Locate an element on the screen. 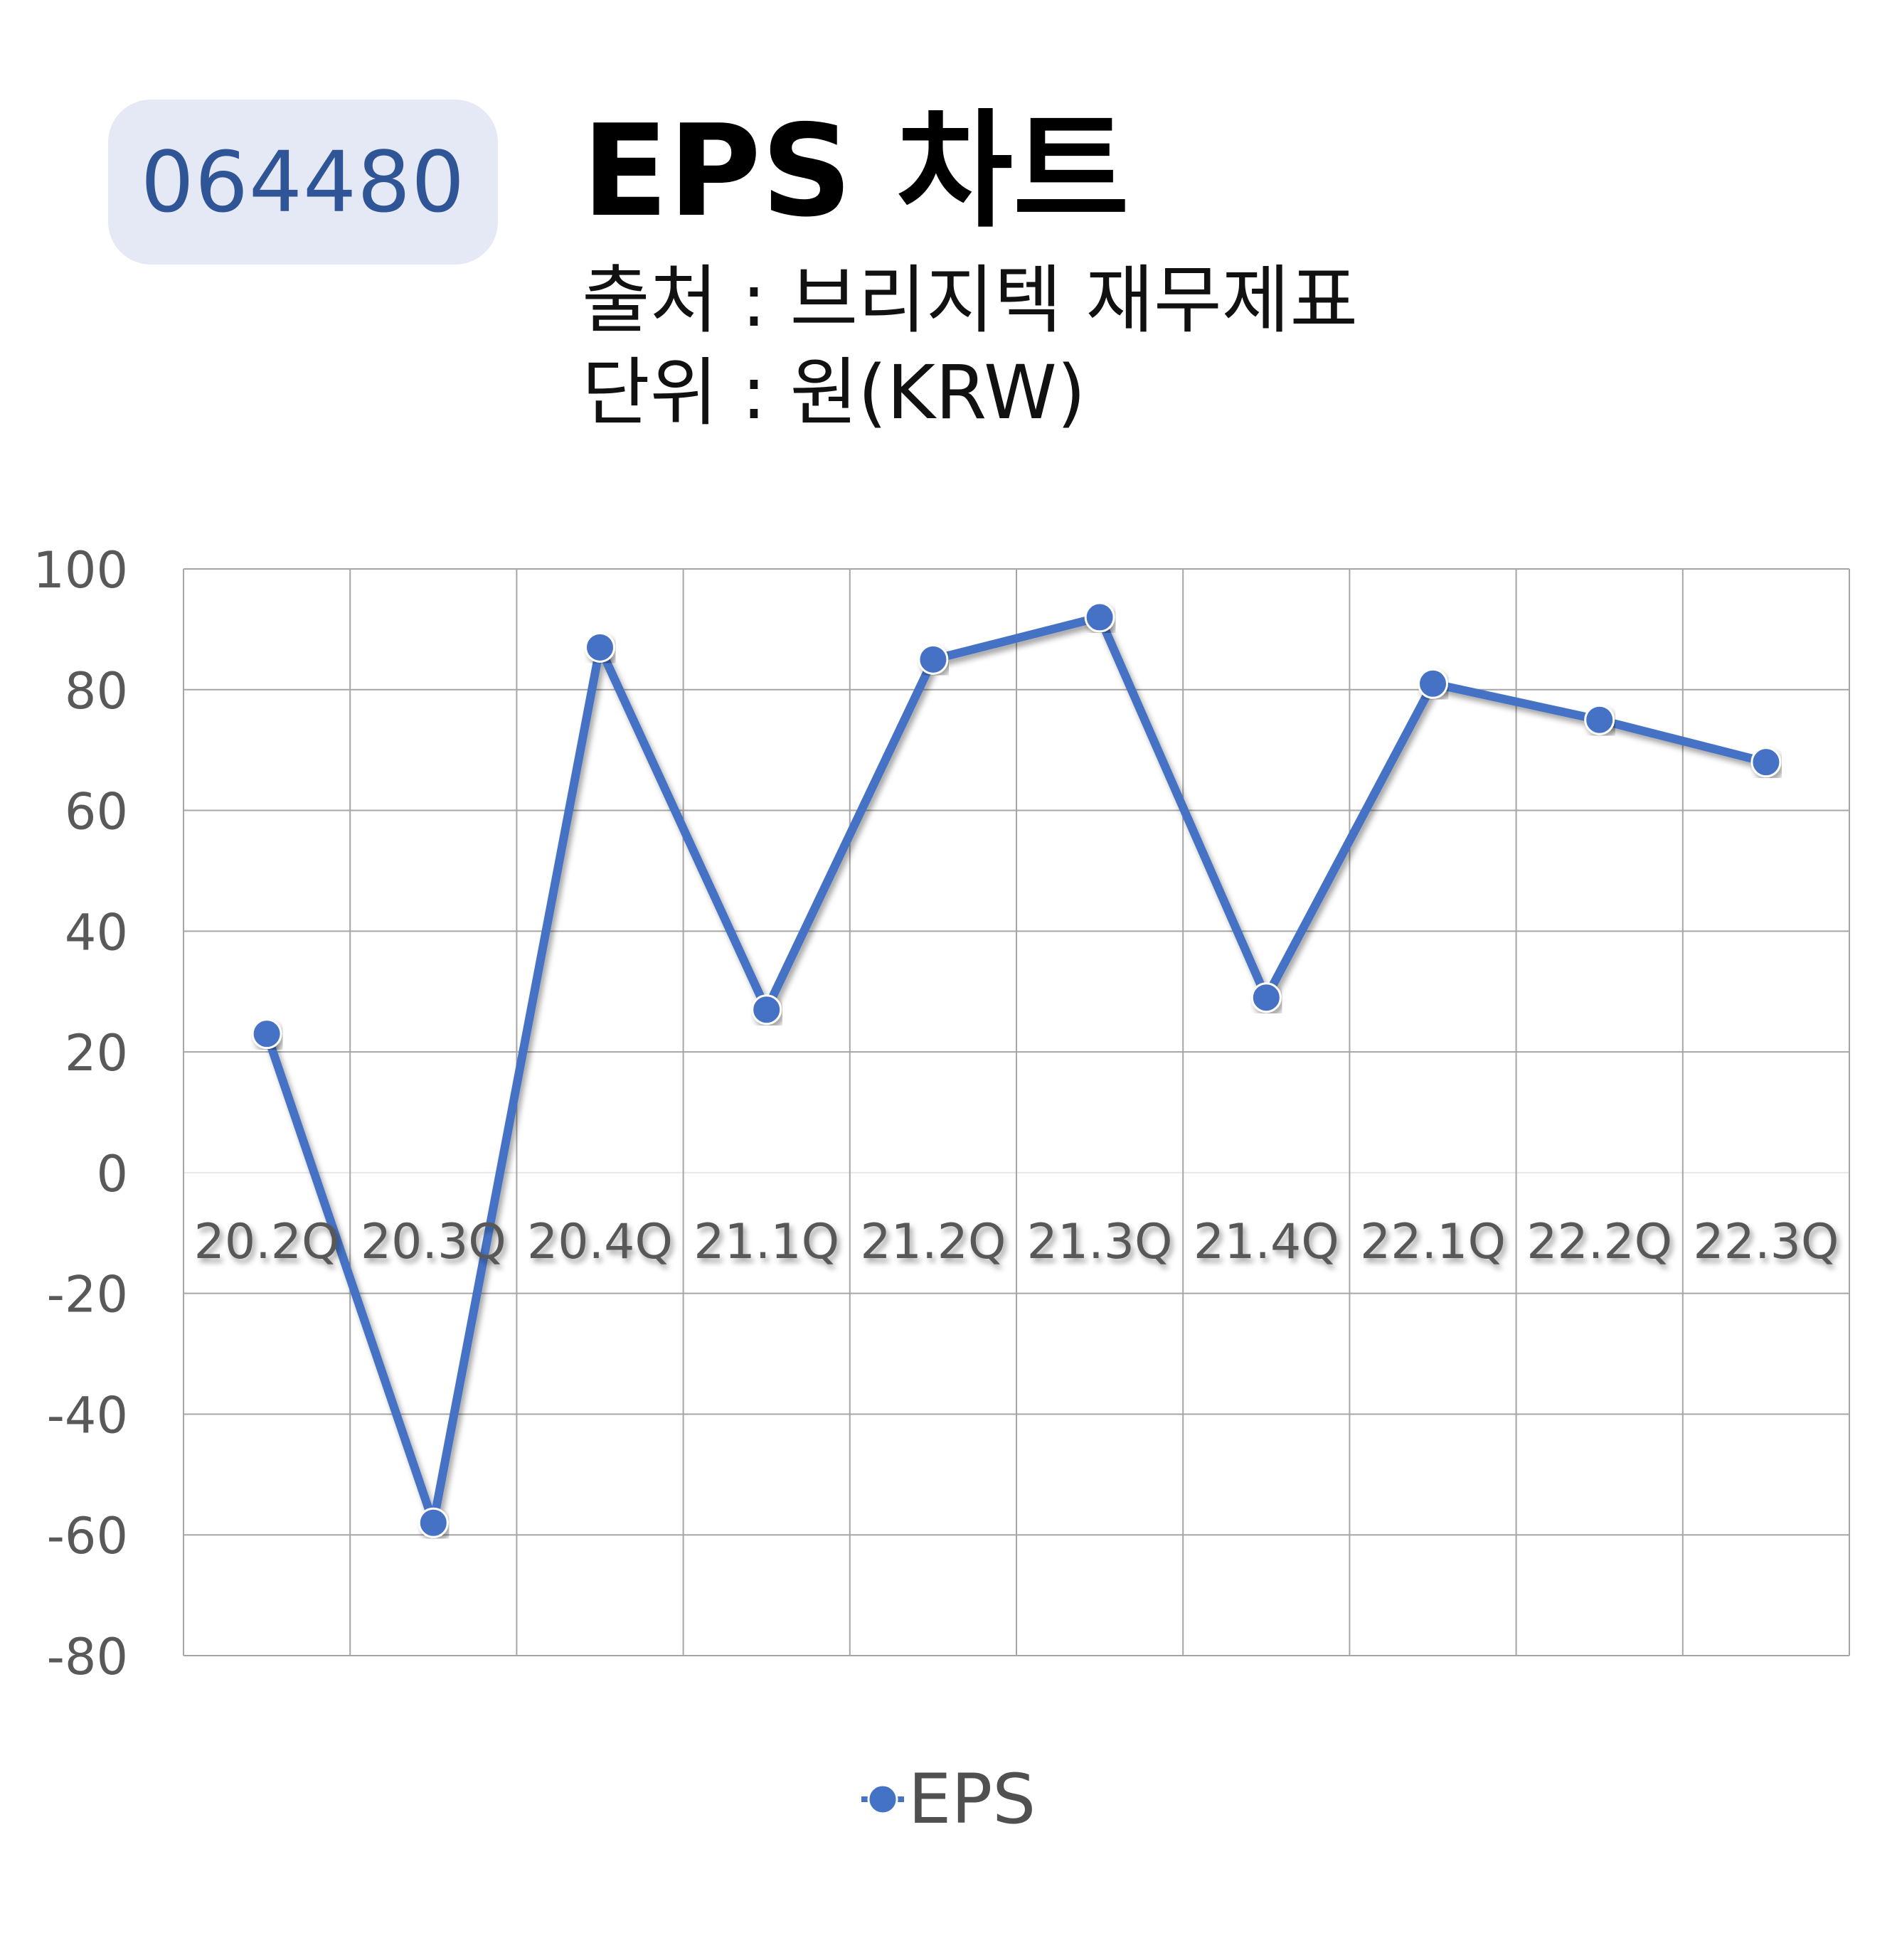 Image resolution: width=1897 pixels, height=1960 pixels. y-tick-label: -80 is located at coordinates (87, 1657).